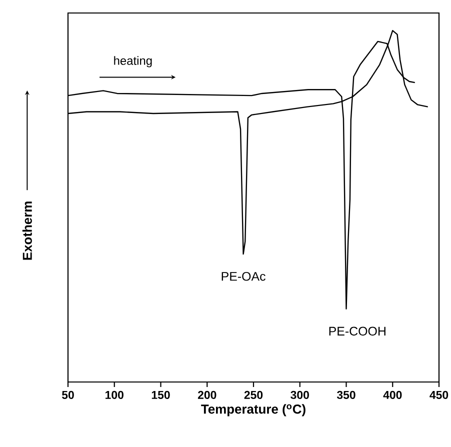 This screenshot has height=447, width=451. Describe the element at coordinates (253, 394) in the screenshot. I see `x-tick-label: 250` at that location.